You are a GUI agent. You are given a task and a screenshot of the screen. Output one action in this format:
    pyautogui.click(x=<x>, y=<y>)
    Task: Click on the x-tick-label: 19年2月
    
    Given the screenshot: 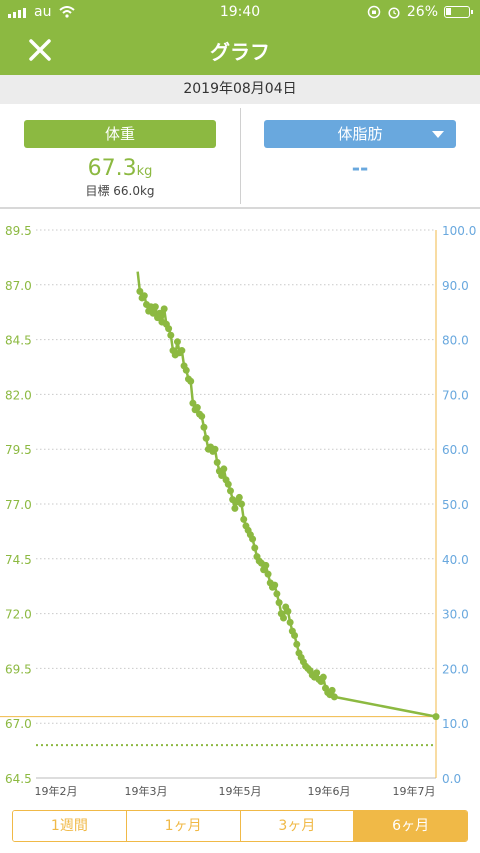 What is the action you would take?
    pyautogui.click(x=56, y=791)
    